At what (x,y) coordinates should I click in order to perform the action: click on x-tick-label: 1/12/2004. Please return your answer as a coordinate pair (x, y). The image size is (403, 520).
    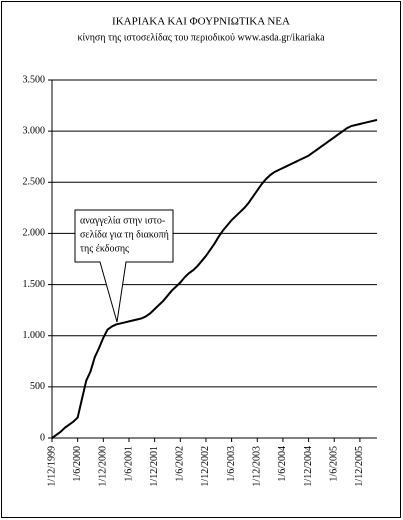
    Looking at the image, I should click on (308, 466).